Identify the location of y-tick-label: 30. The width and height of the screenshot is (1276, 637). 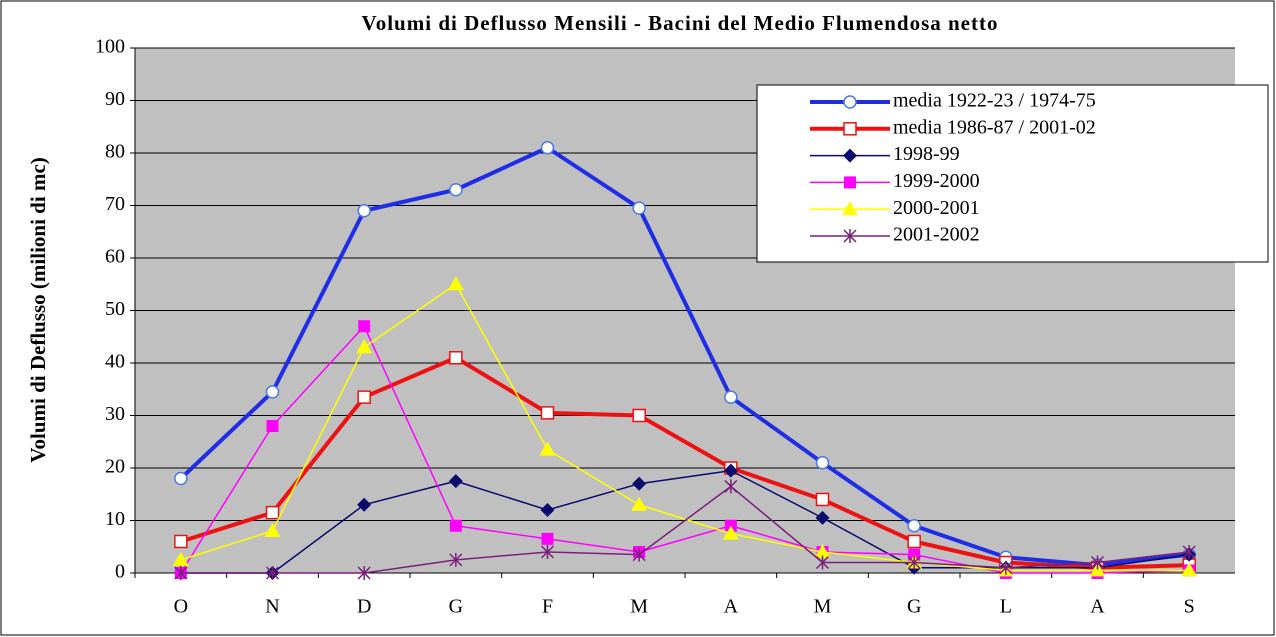
(115, 414).